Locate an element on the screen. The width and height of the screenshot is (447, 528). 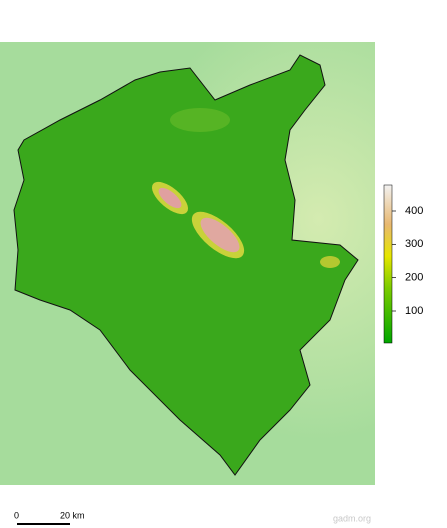
credit: gadm.org is located at coordinates (352, 518).